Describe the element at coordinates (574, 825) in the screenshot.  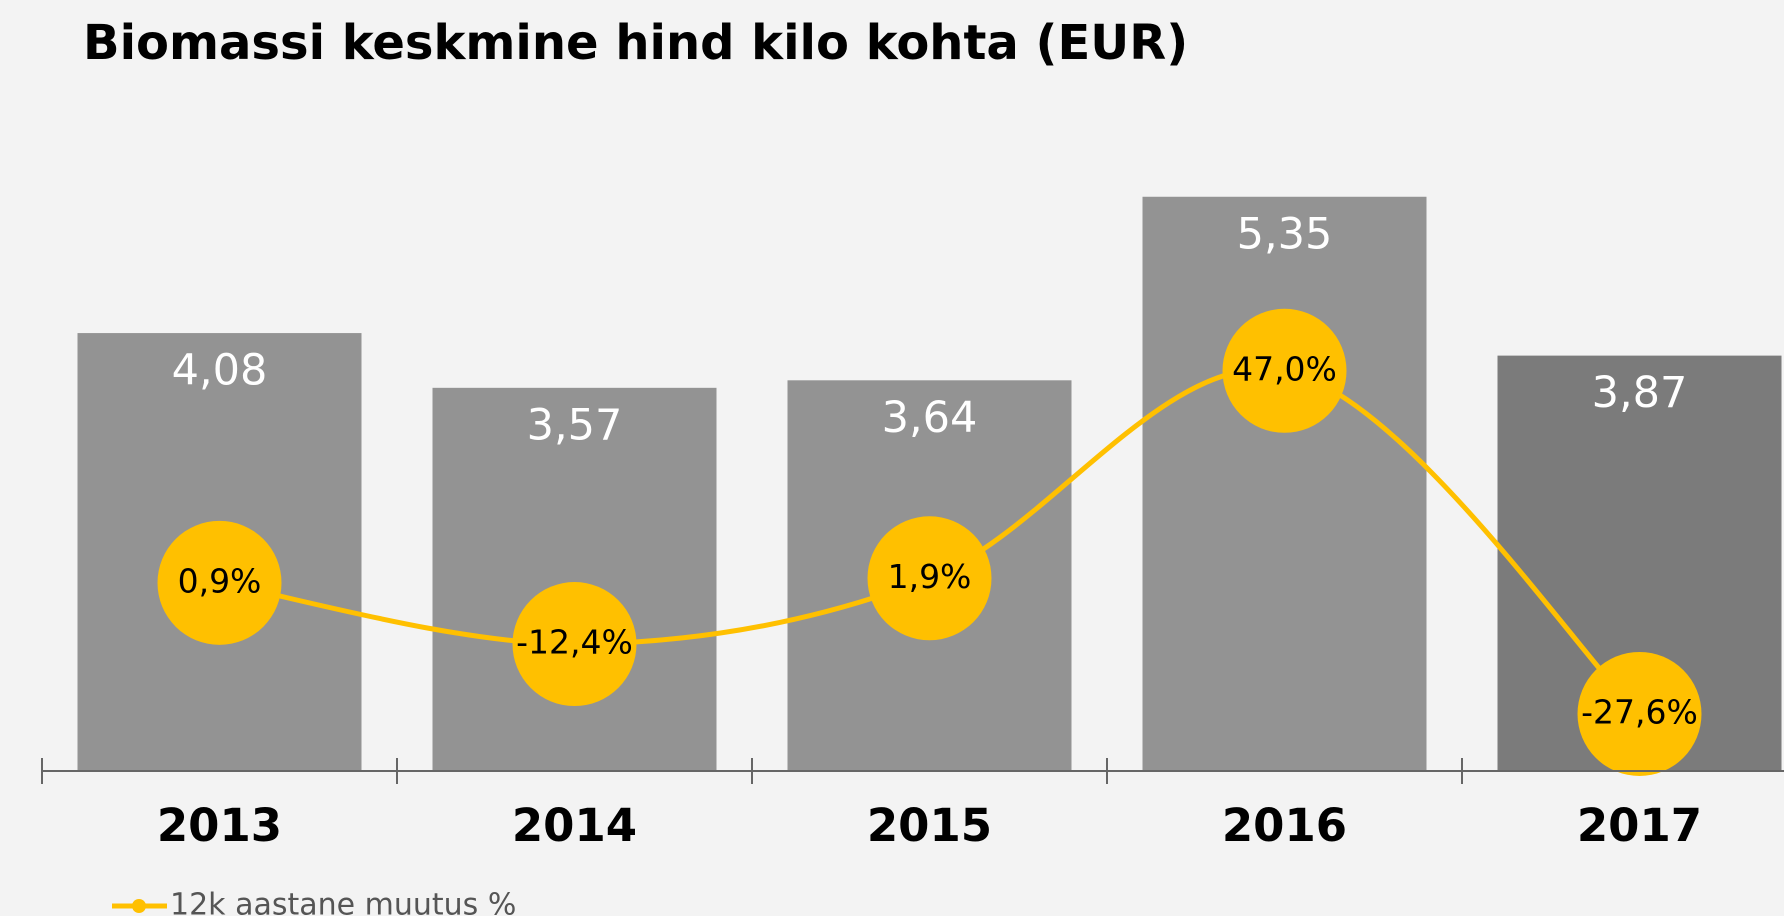
I see `x-tick-label: 2014` at that location.